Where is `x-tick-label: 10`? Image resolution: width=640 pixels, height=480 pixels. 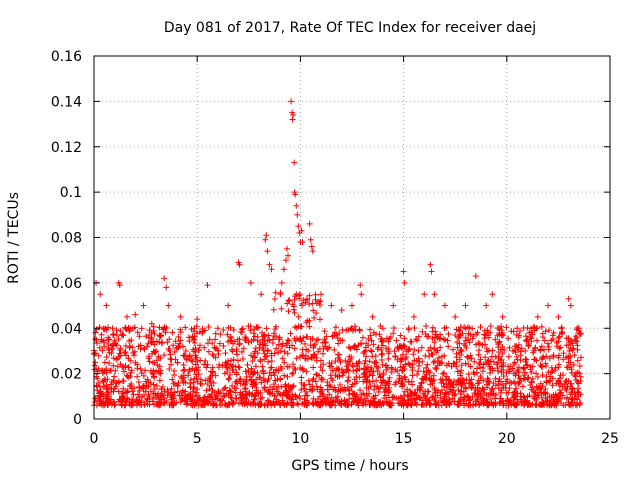
x-tick-label: 10 is located at coordinates (300, 439).